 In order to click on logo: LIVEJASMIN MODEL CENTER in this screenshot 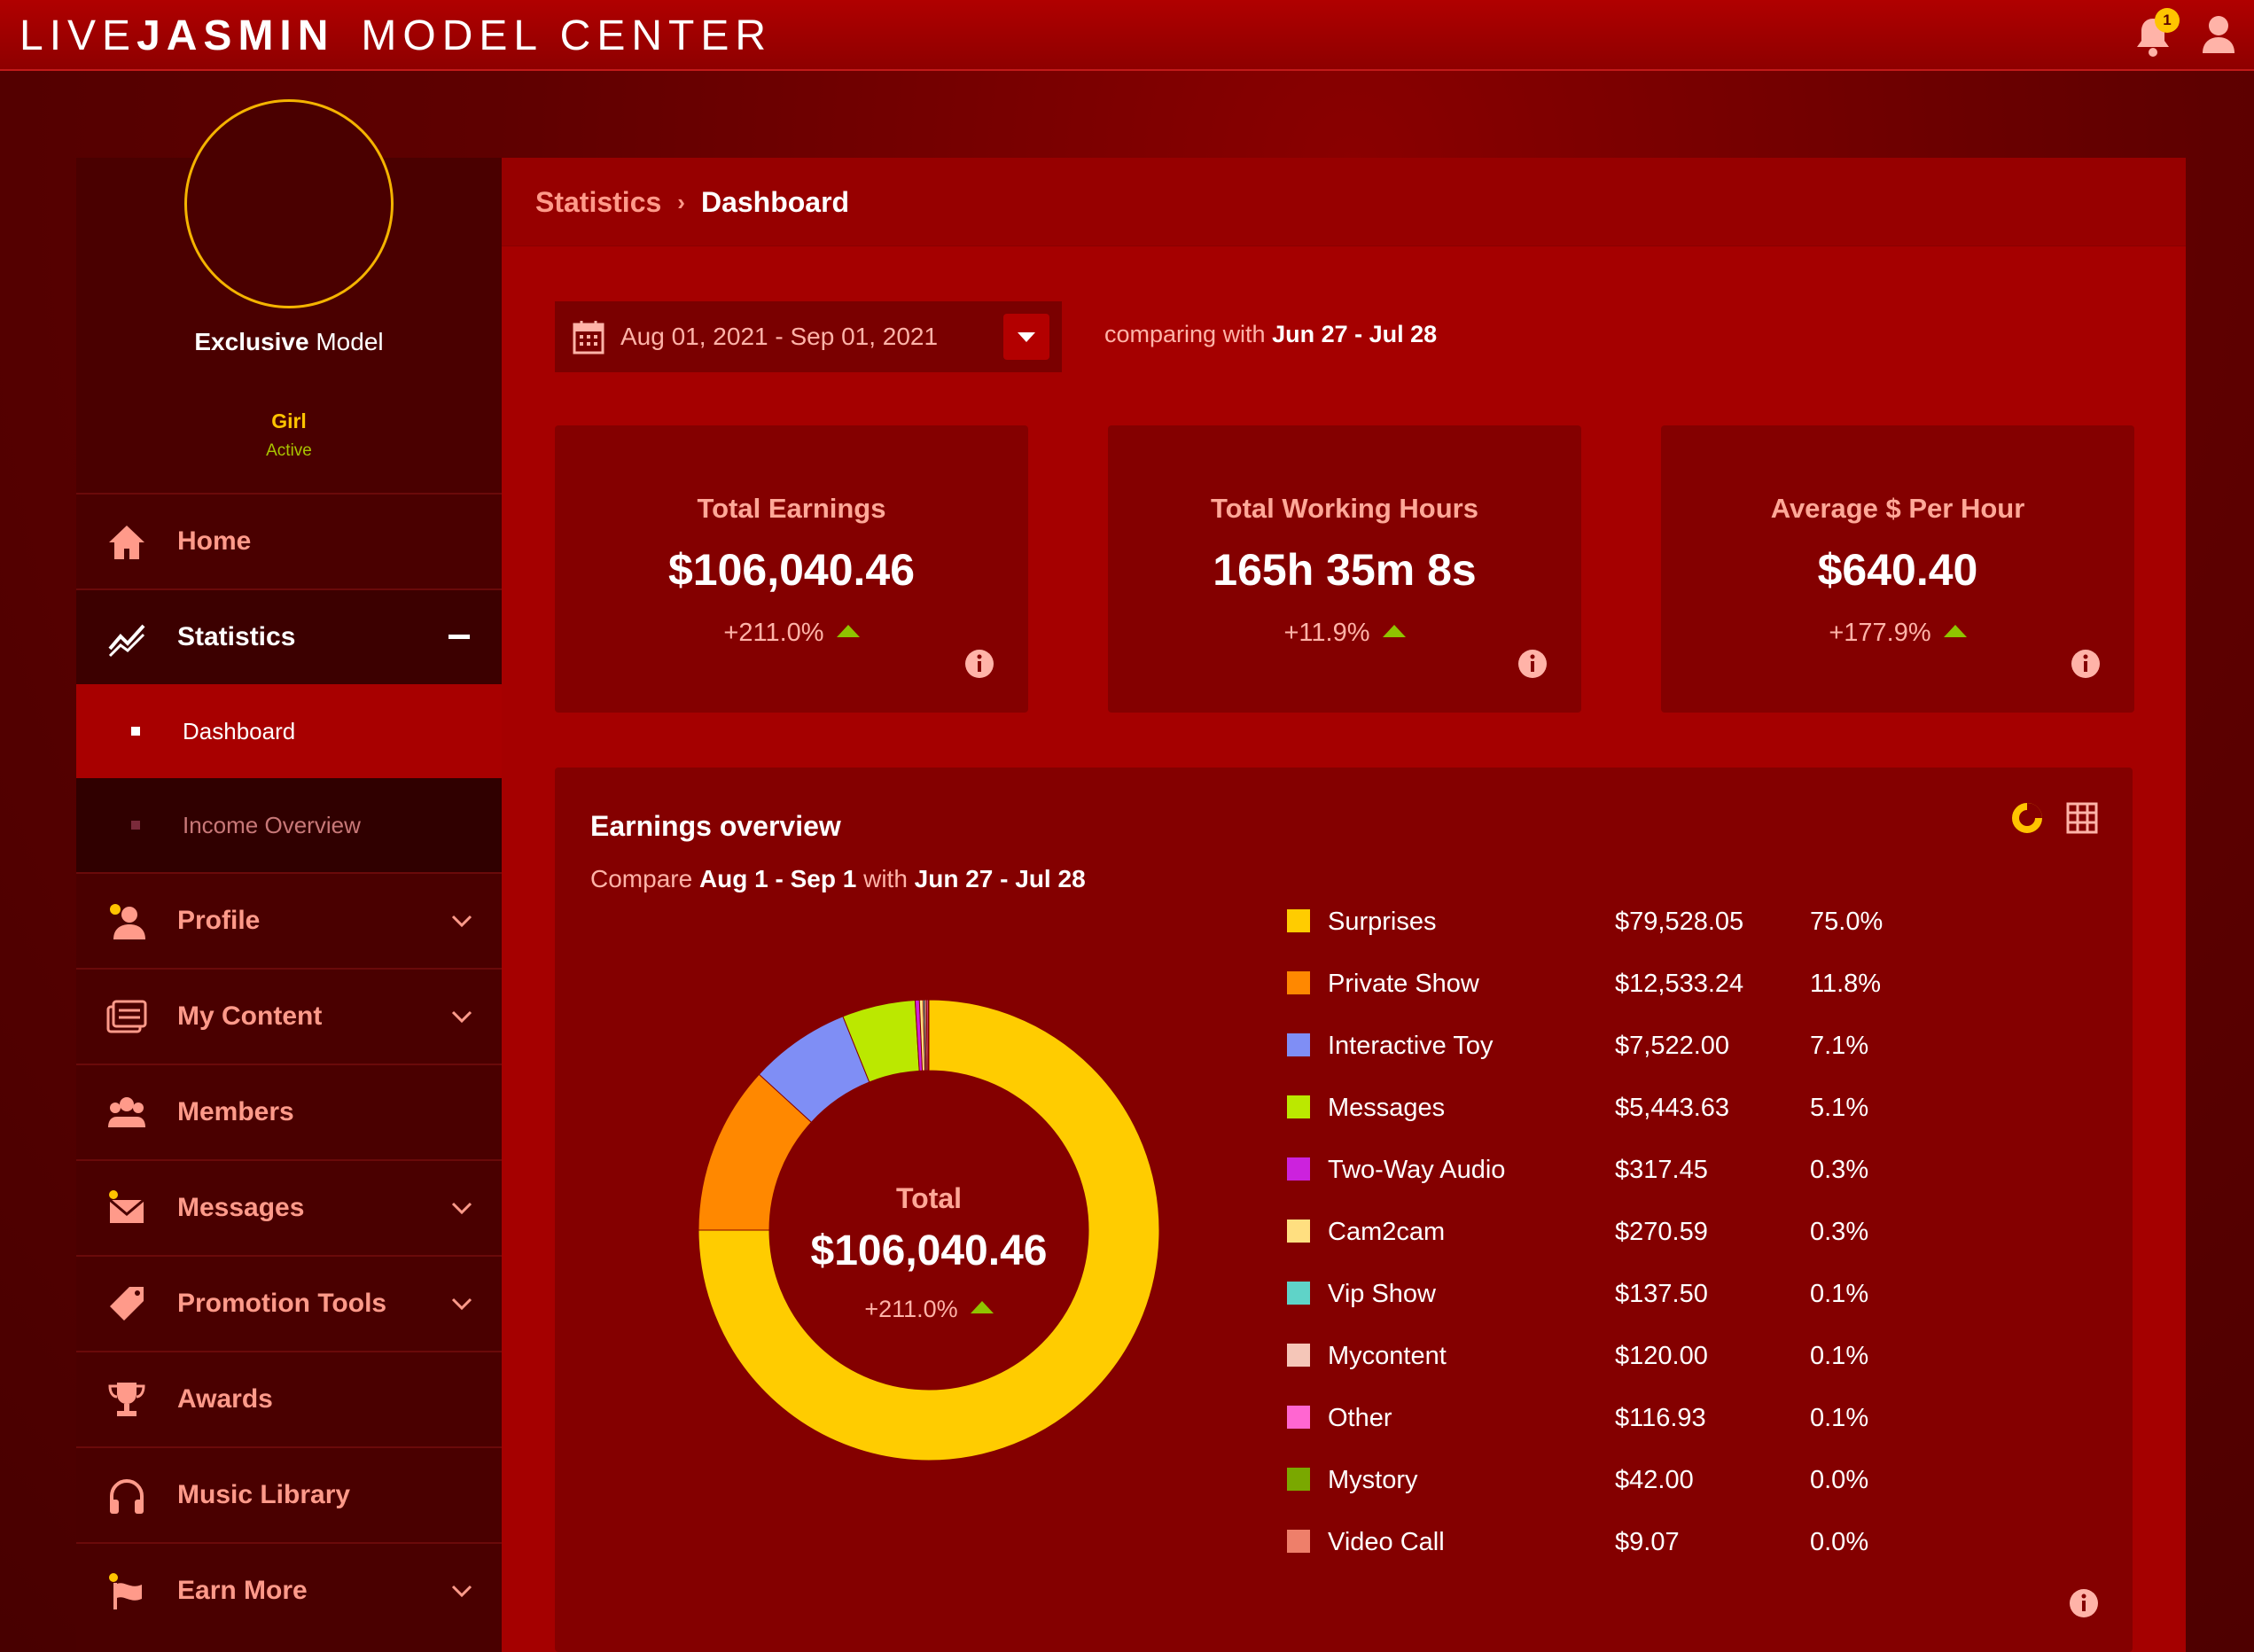, I will do `click(395, 35)`.